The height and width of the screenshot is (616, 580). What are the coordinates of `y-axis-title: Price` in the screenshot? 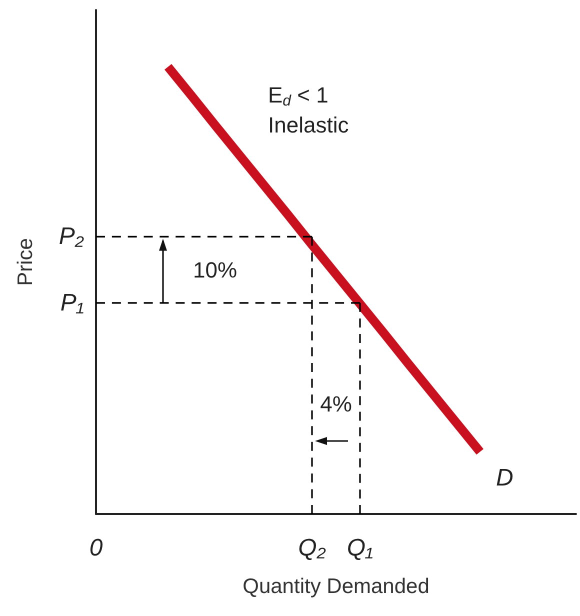 It's located at (25, 262).